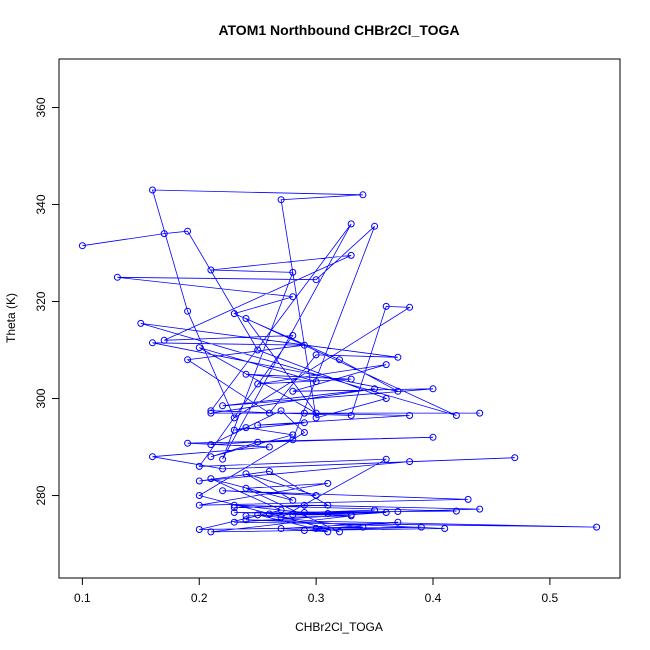  Describe the element at coordinates (316, 598) in the screenshot. I see `x-tick-label: 0.3` at that location.